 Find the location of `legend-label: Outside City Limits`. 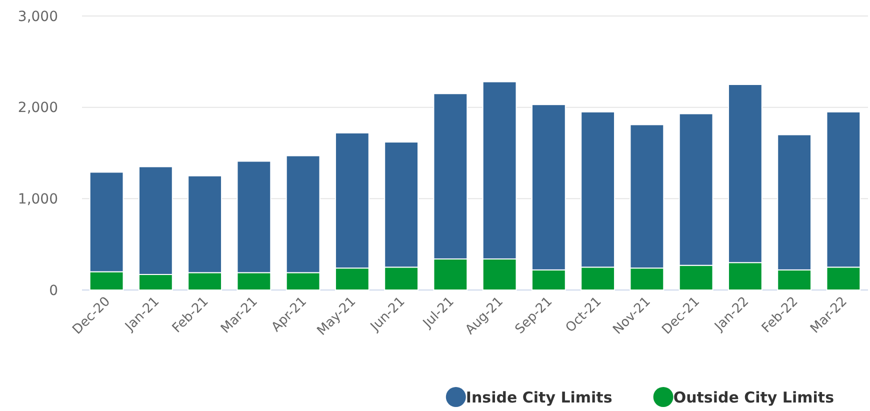

legend-label: Outside City Limits is located at coordinates (753, 397).